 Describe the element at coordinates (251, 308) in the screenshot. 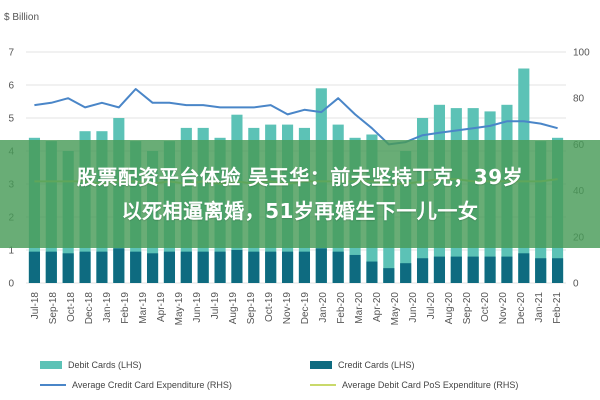

I see `x-tick-label: Sep-19` at that location.